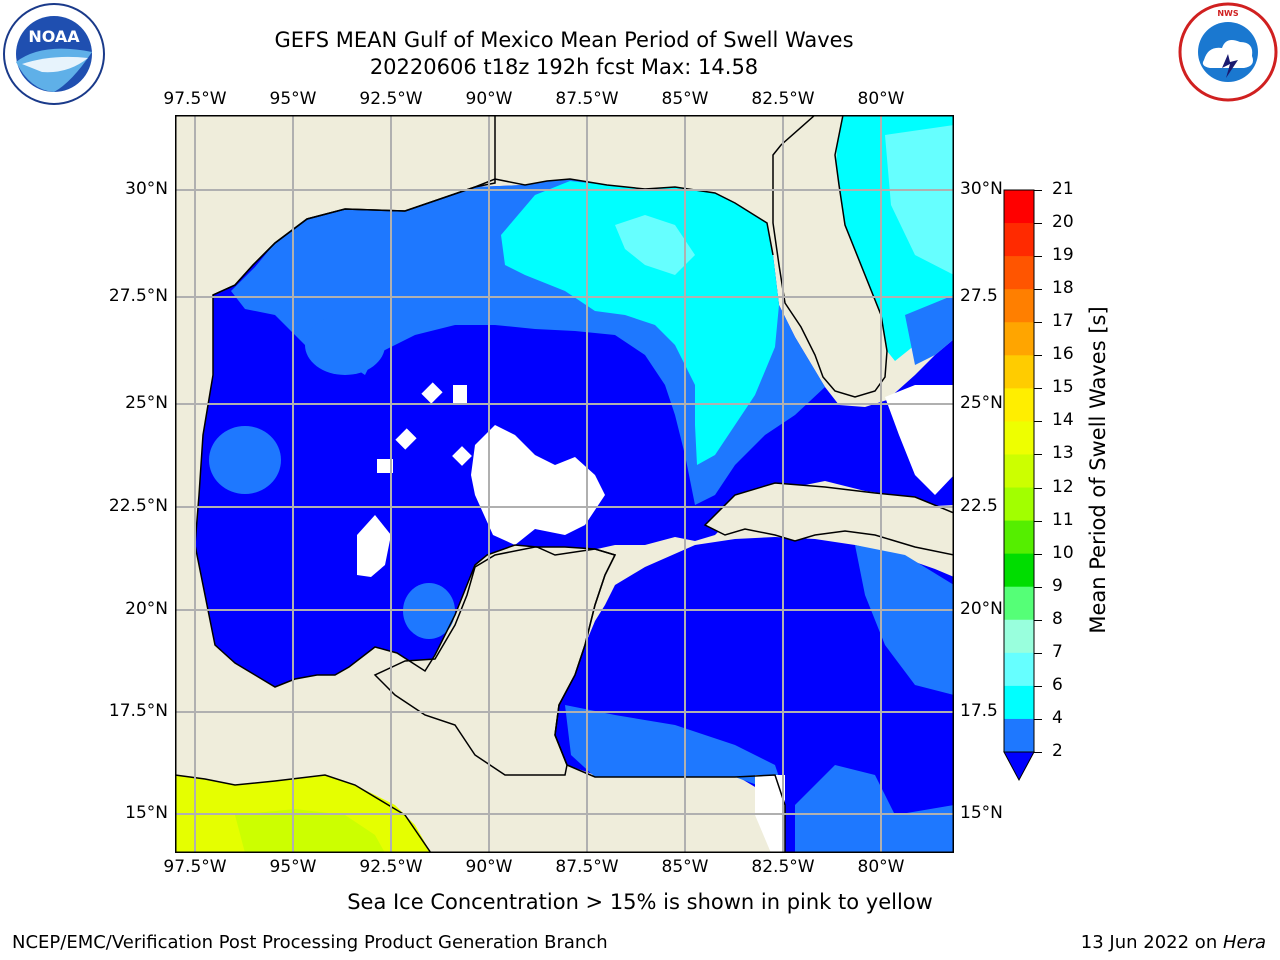 Image resolution: width=1280 pixels, height=960 pixels. What do you see at coordinates (1063, 387) in the screenshot?
I see `colorbar-tick-15: 15` at bounding box center [1063, 387].